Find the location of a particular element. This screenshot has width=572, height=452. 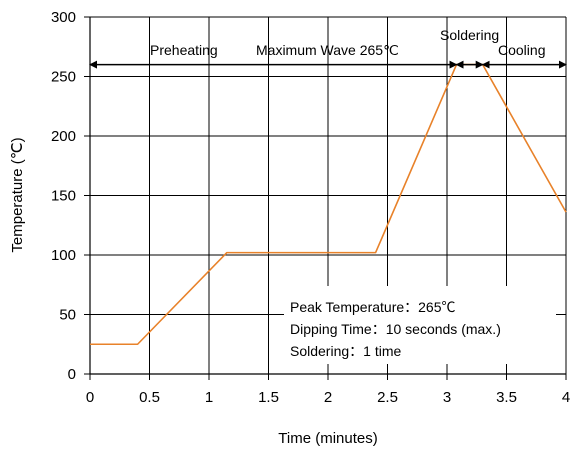

phase-label-max-wave: Maximum Wave 265℃ is located at coordinates (327, 50).